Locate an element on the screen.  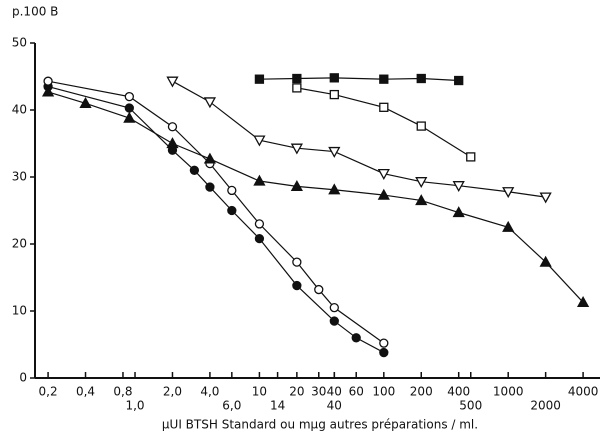
x-tick-label: 30 is located at coordinates (318, 392).